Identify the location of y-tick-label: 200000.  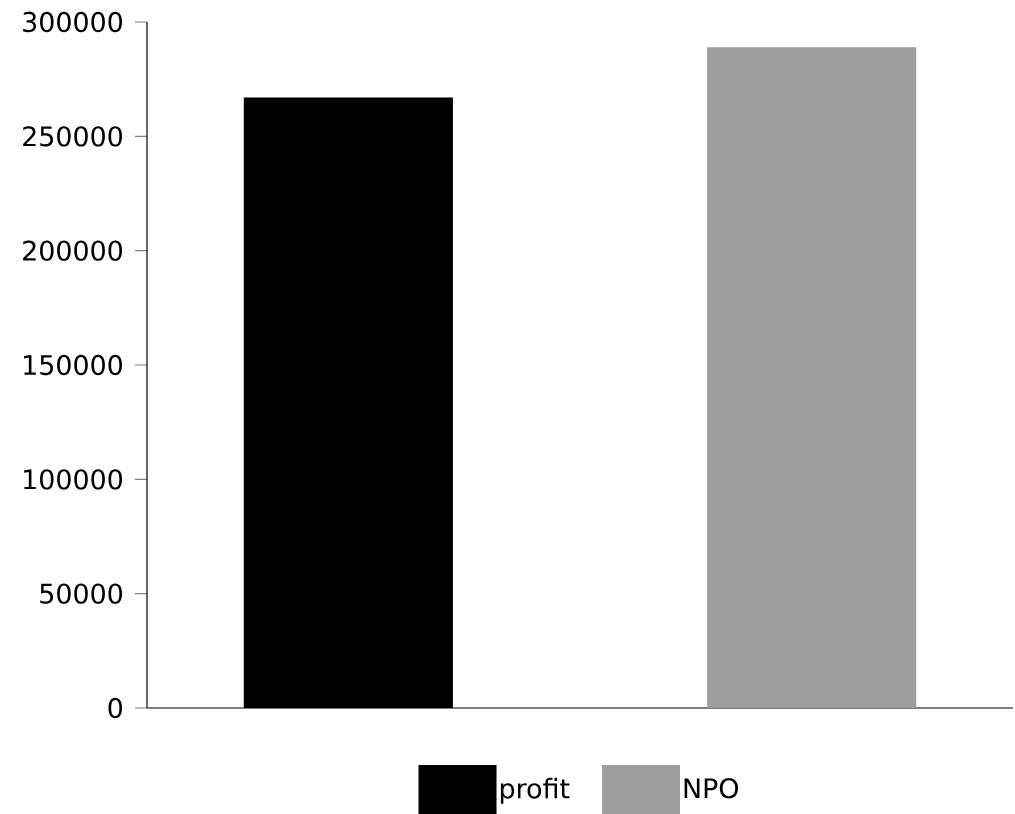
(73, 250).